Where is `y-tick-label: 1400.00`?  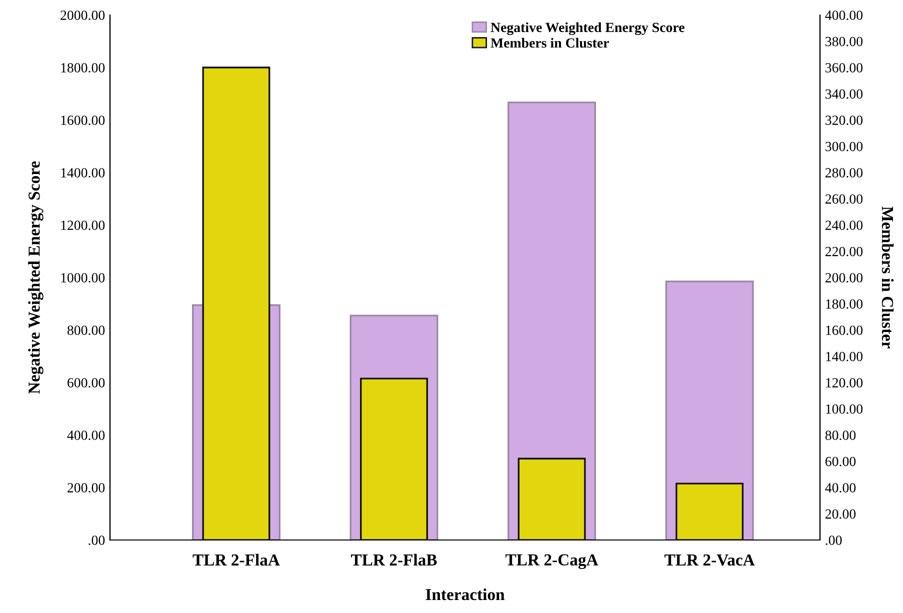
y-tick-label: 1400.00 is located at coordinates (83, 173).